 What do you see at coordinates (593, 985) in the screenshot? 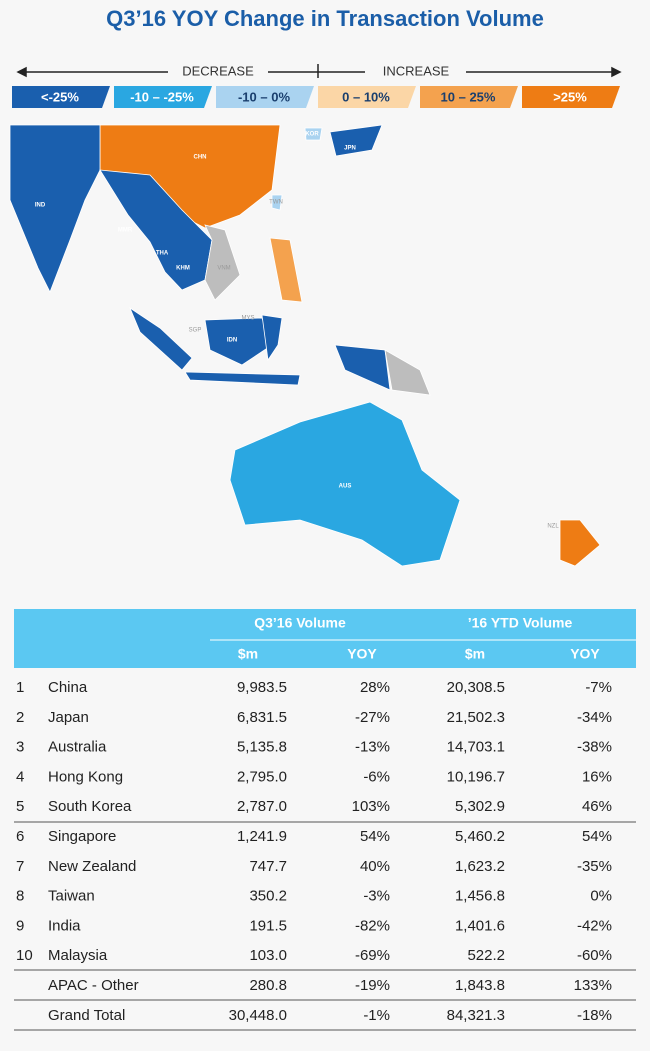
I see `cell: 133%` at bounding box center [593, 985].